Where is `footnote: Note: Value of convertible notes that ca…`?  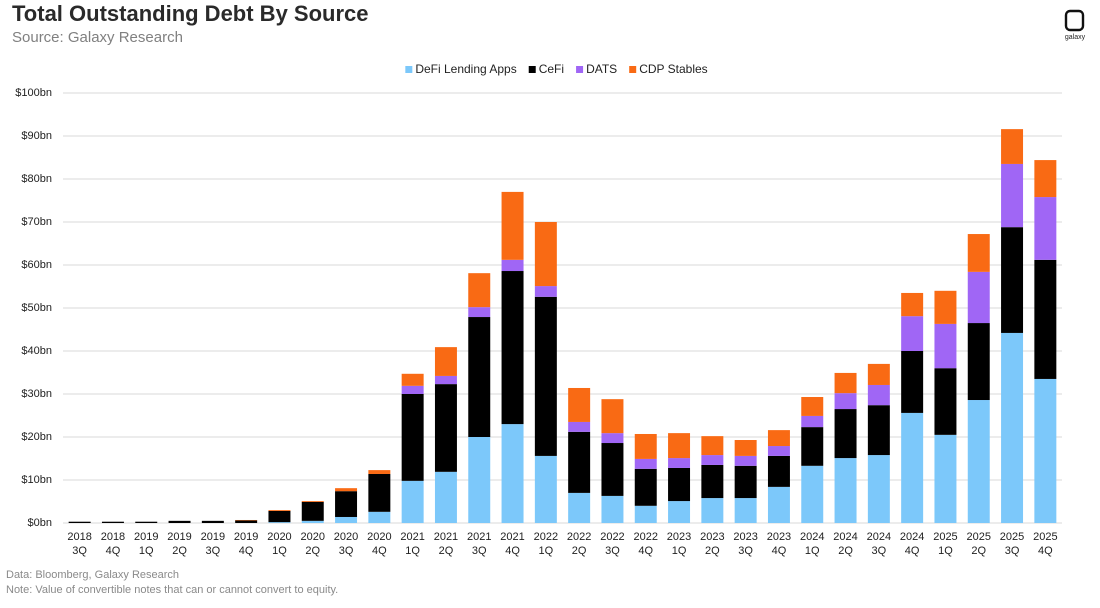
footnote: Note: Value of convertible notes that ca… is located at coordinates (172, 590).